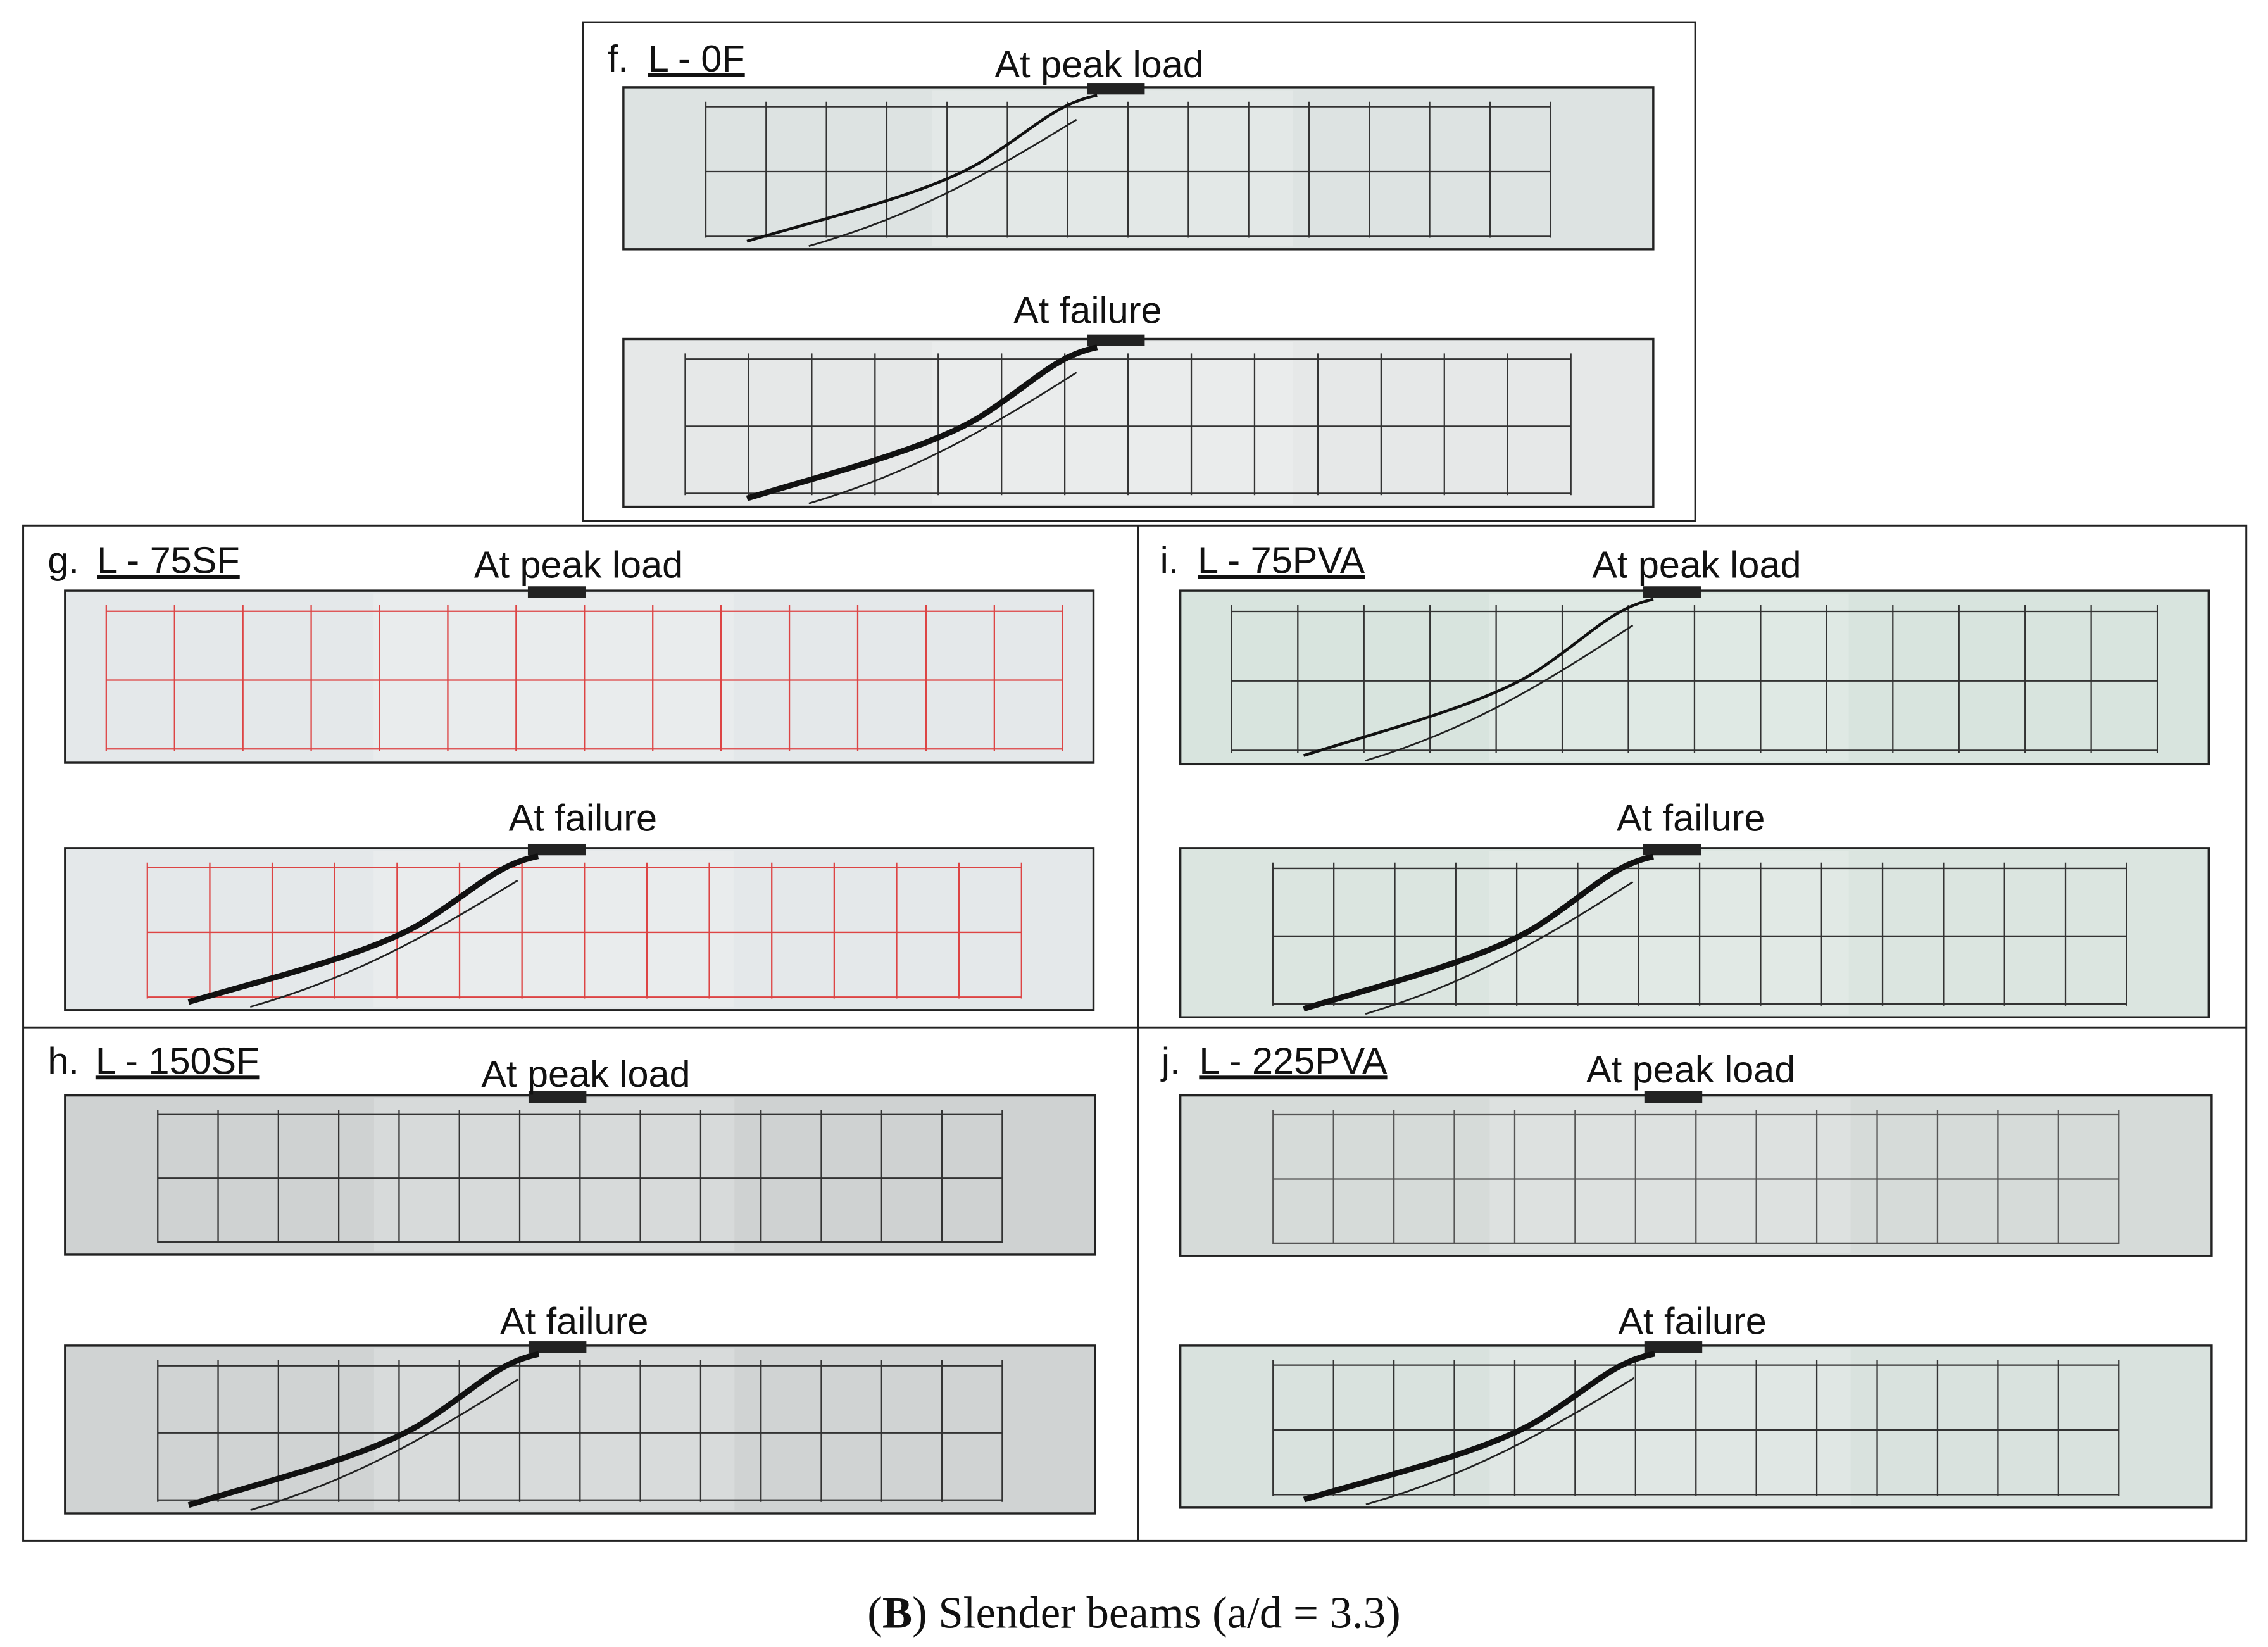 The height and width of the screenshot is (1647, 2268). I want to click on caption-open: (, so click(875, 1613).